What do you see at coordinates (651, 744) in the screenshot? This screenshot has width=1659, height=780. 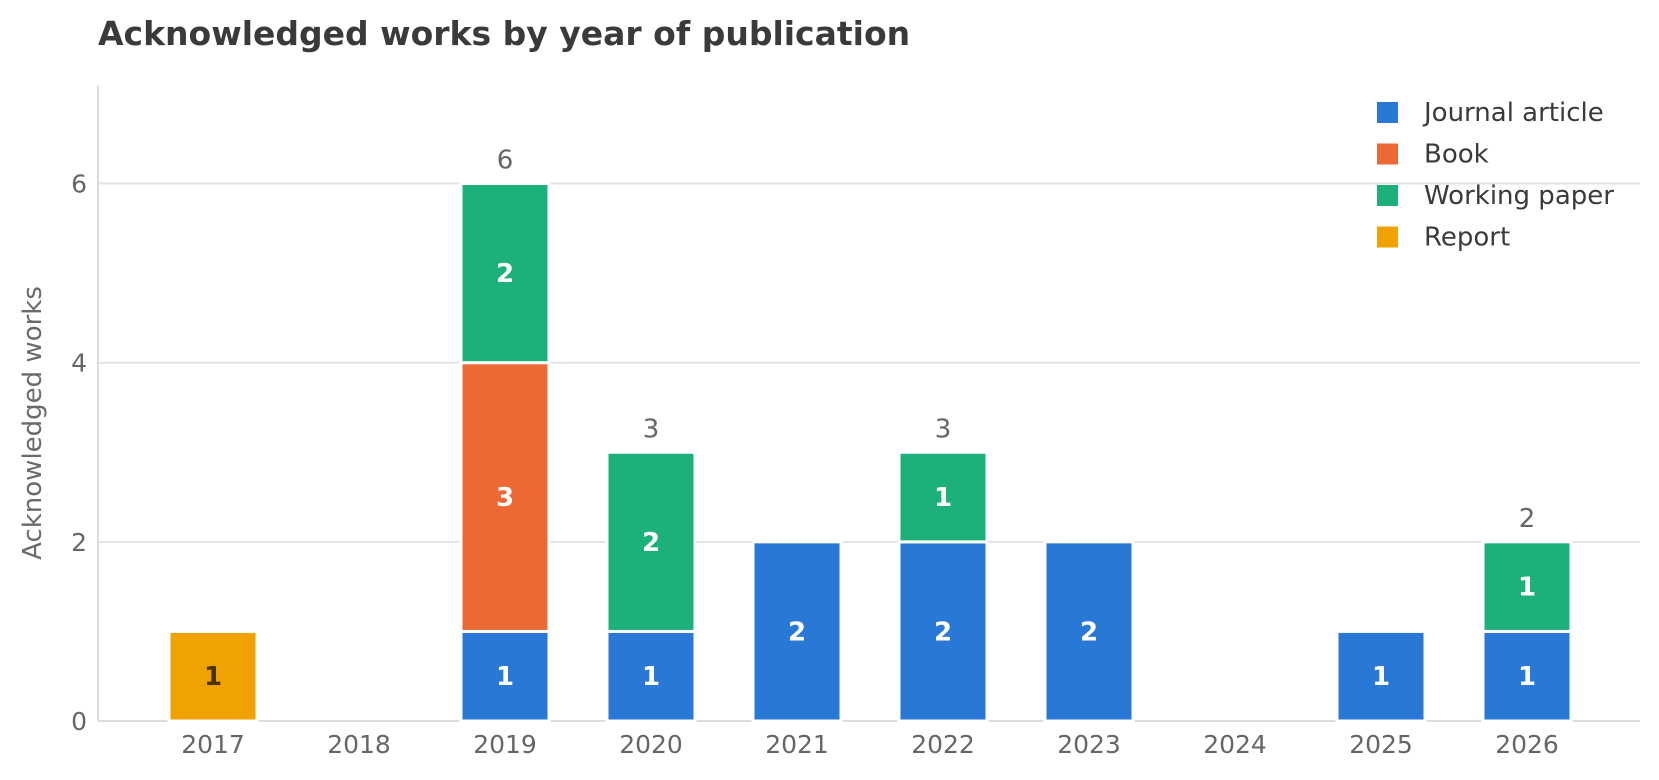 I see `x-tick-label: 2020` at bounding box center [651, 744].